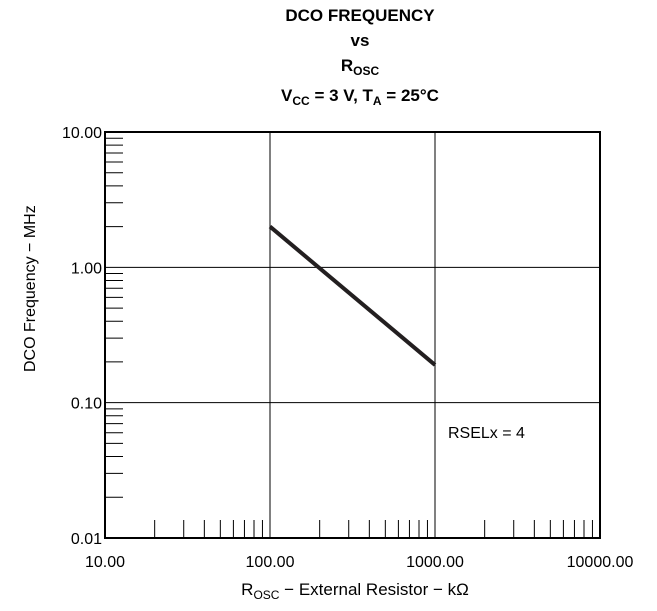  I want to click on y-tick-label: 1.00, so click(86, 268).